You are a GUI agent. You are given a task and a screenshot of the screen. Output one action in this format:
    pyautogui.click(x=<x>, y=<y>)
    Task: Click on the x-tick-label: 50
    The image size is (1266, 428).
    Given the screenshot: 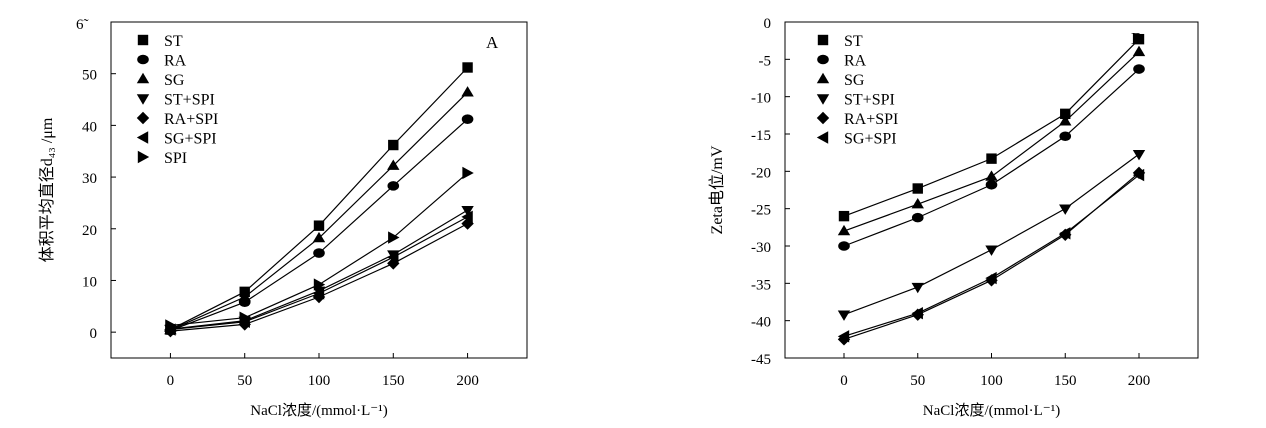 What is the action you would take?
    pyautogui.click(x=244, y=381)
    